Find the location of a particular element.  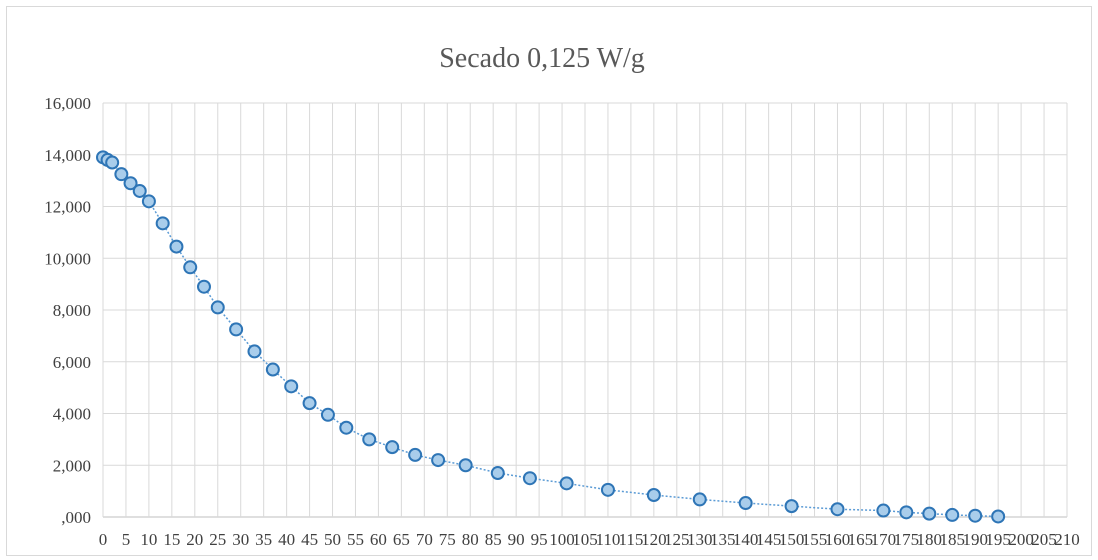

x-tick-label: 35 is located at coordinates (263, 539).